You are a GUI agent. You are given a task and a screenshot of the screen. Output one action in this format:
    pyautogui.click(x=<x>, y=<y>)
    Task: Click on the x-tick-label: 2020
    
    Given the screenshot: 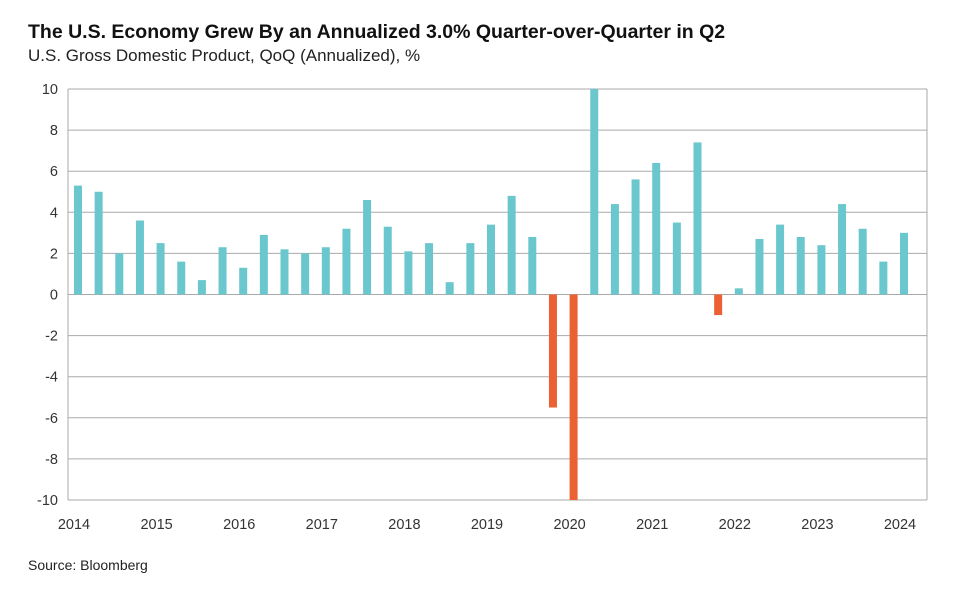 What is the action you would take?
    pyautogui.click(x=569, y=525)
    